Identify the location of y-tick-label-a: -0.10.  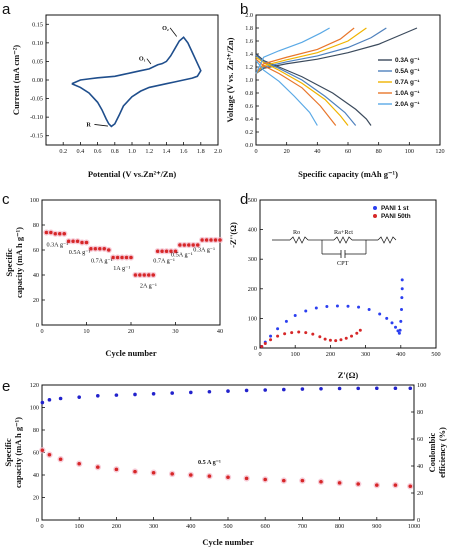
(36, 117).